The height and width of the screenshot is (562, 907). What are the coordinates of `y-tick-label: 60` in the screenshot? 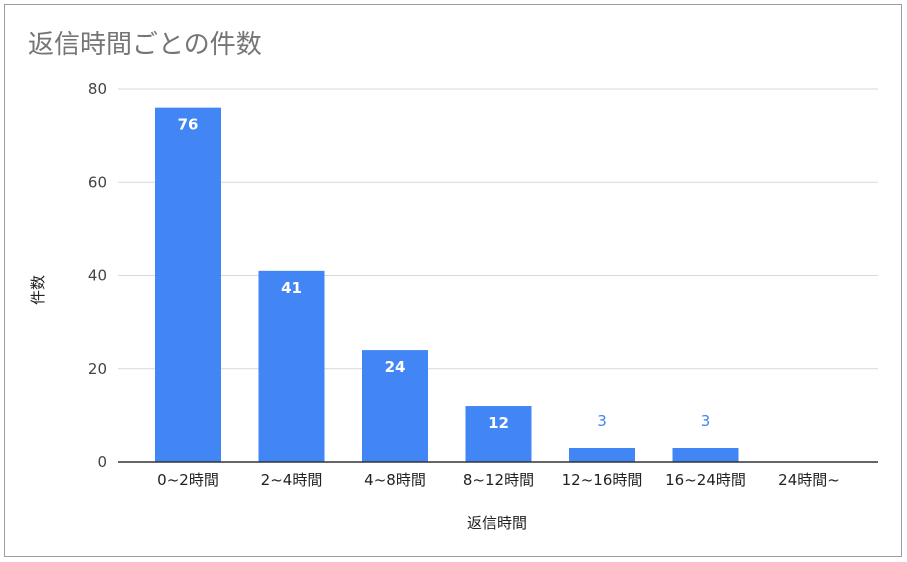 It's located at (97, 182).